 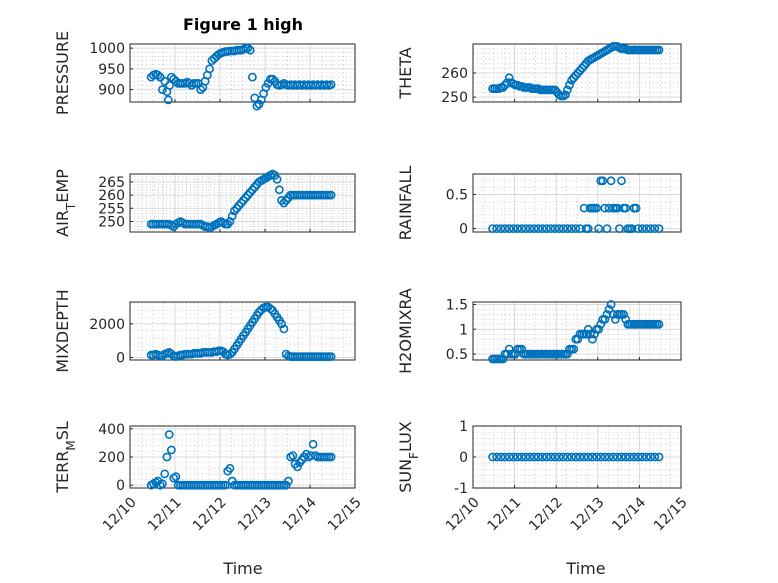 What do you see at coordinates (457, 195) in the screenshot?
I see `y-tick-label: 0.5` at bounding box center [457, 195].